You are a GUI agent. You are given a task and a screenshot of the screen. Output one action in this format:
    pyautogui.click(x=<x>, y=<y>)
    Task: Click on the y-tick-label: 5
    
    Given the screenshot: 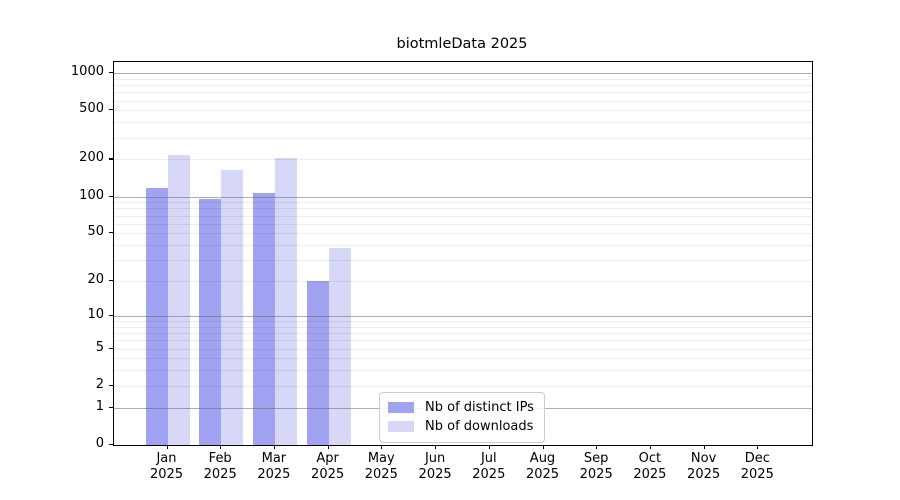 What is the action you would take?
    pyautogui.click(x=99, y=347)
    